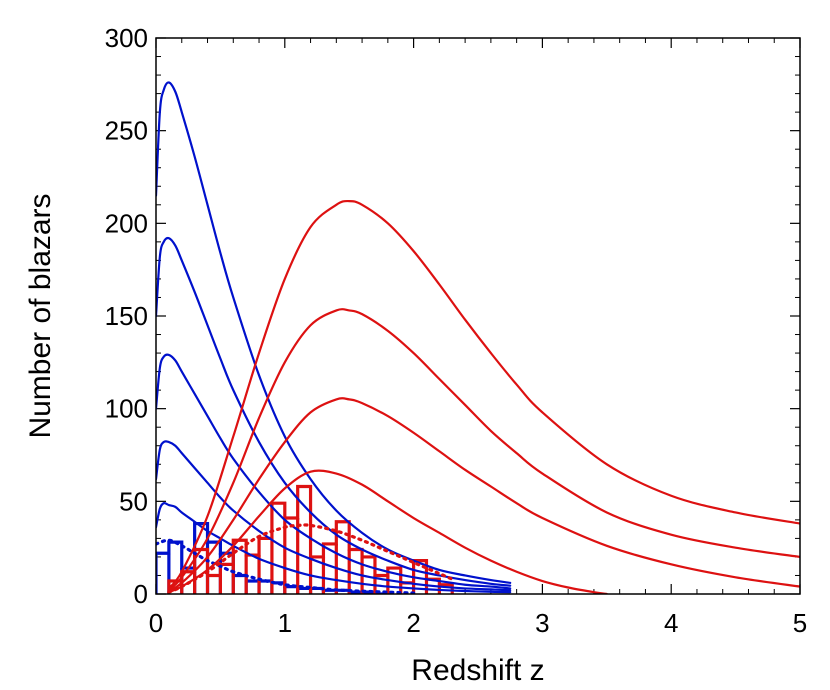 The width and height of the screenshot is (830, 690). Describe the element at coordinates (126, 131) in the screenshot. I see `y-tick-label: 250` at that location.